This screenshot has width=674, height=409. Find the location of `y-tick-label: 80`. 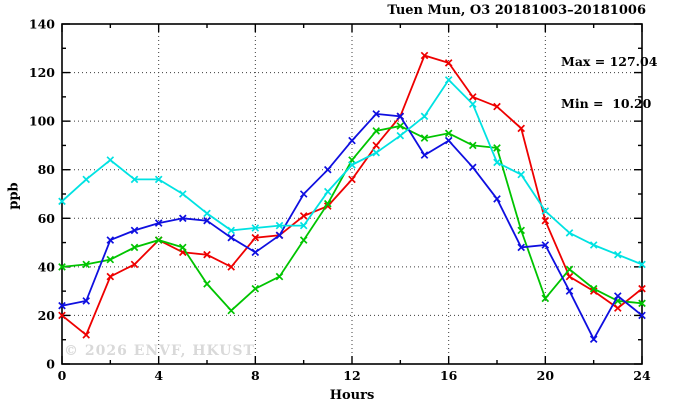

y-tick-label: 80 is located at coordinates (47, 169).